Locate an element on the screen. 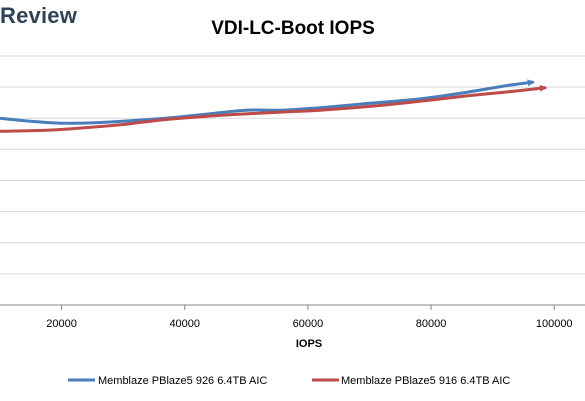 The width and height of the screenshot is (585, 401). brand-logo: Review is located at coordinates (39, 15).